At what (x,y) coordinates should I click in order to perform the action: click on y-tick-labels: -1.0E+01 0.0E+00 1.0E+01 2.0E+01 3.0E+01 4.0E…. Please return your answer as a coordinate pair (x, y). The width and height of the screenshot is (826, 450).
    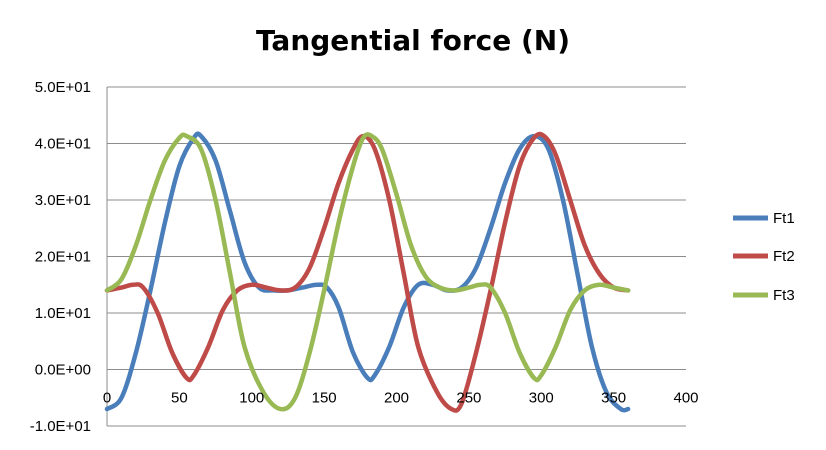
    Looking at the image, I should click on (60, 257).